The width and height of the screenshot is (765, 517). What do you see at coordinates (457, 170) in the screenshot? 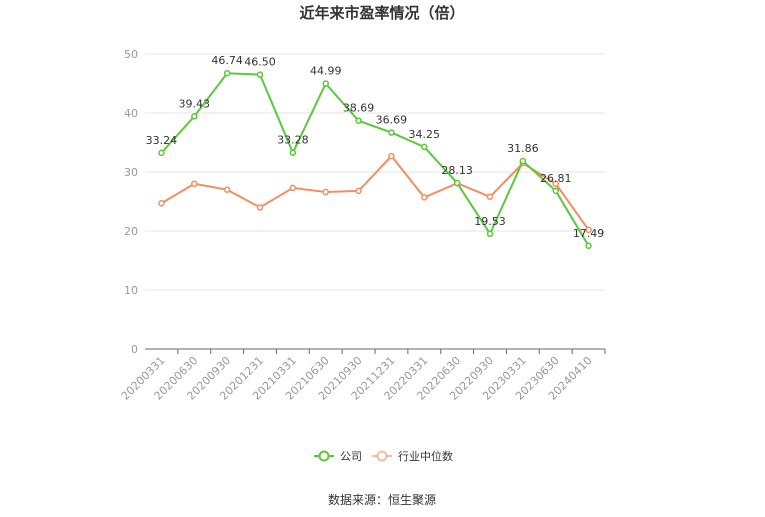
I see `data-label: 28.13` at bounding box center [457, 170].